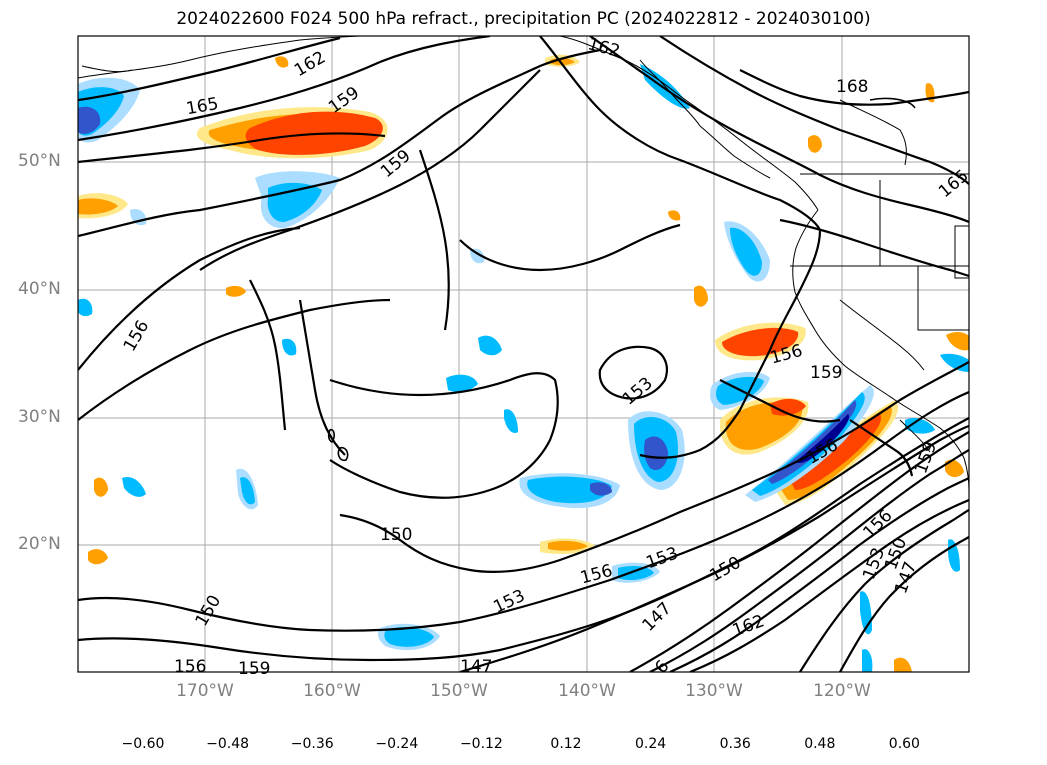  I want to click on lon-label-120w: 120°W, so click(842, 691).